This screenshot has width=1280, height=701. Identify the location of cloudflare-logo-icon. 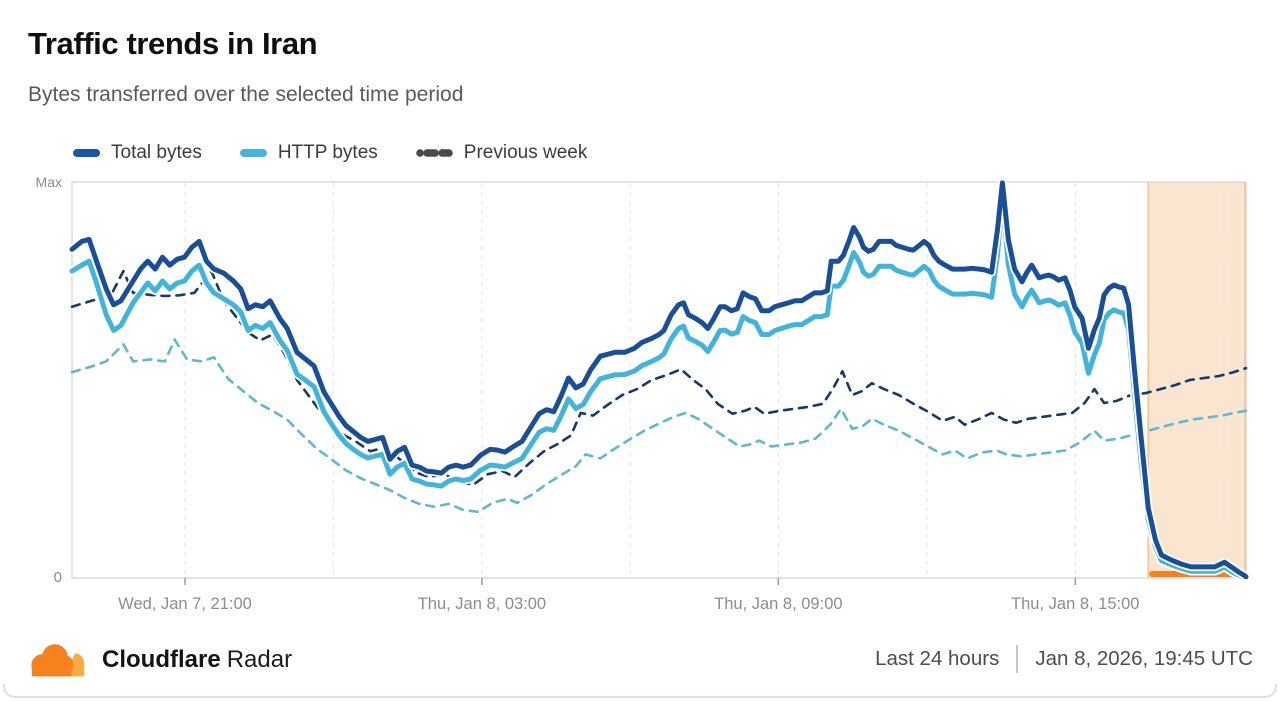
(59, 665).